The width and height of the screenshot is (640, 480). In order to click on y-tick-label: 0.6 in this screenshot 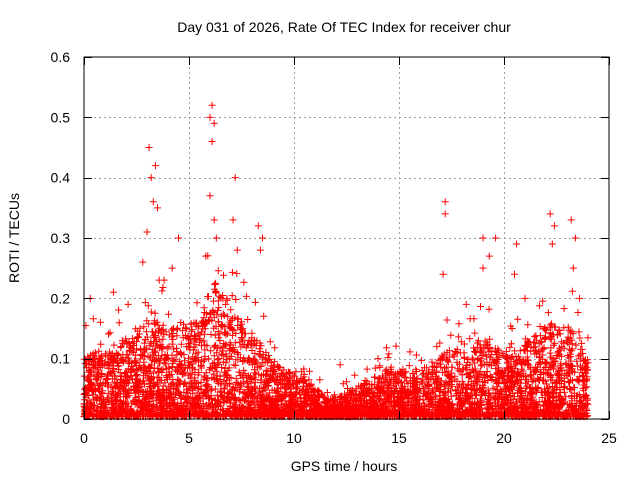, I will do `click(61, 57)`.